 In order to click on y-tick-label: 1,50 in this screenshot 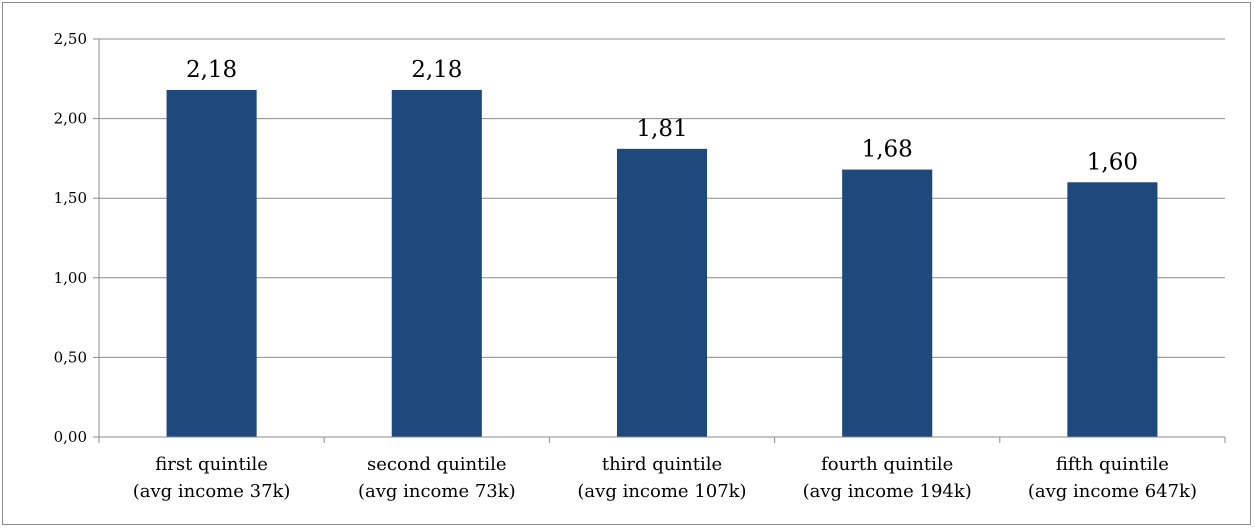, I will do `click(70, 198)`.